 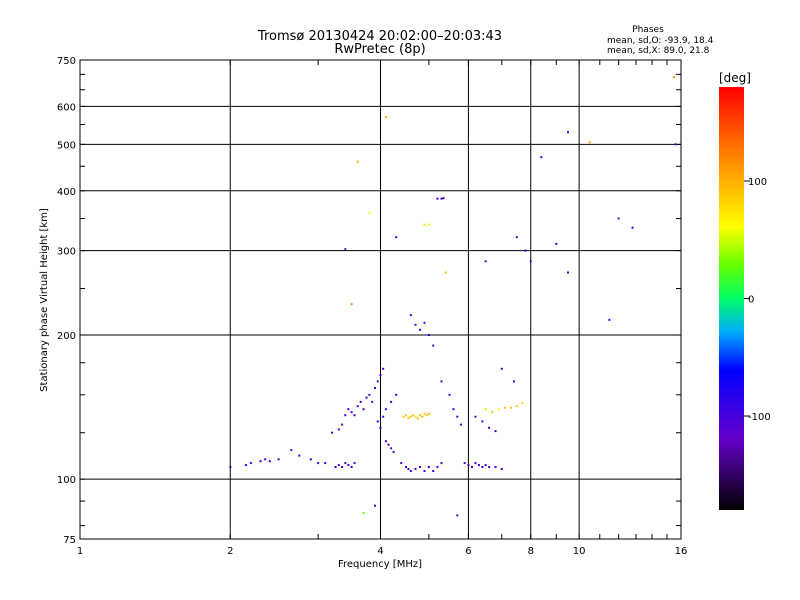 What do you see at coordinates (735, 78) in the screenshot?
I see `colorbar-label: [deg]` at bounding box center [735, 78].